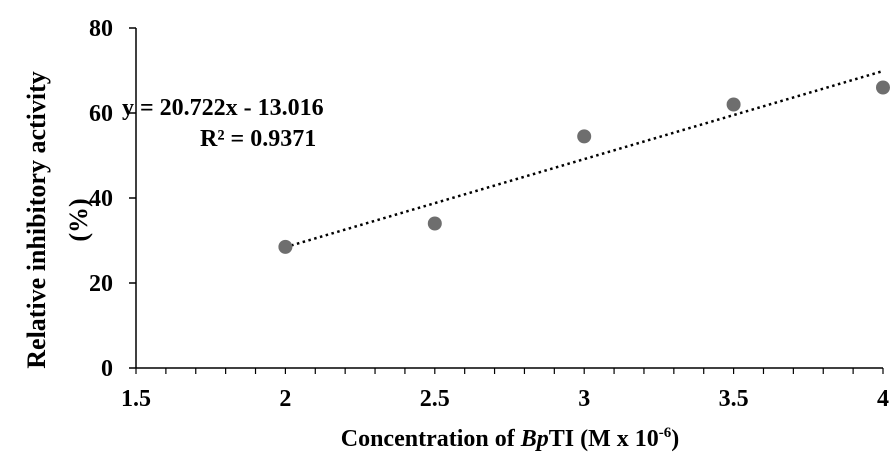 This screenshot has width=893, height=453. Describe the element at coordinates (101, 284) in the screenshot. I see `y-tick-label: 20` at that location.